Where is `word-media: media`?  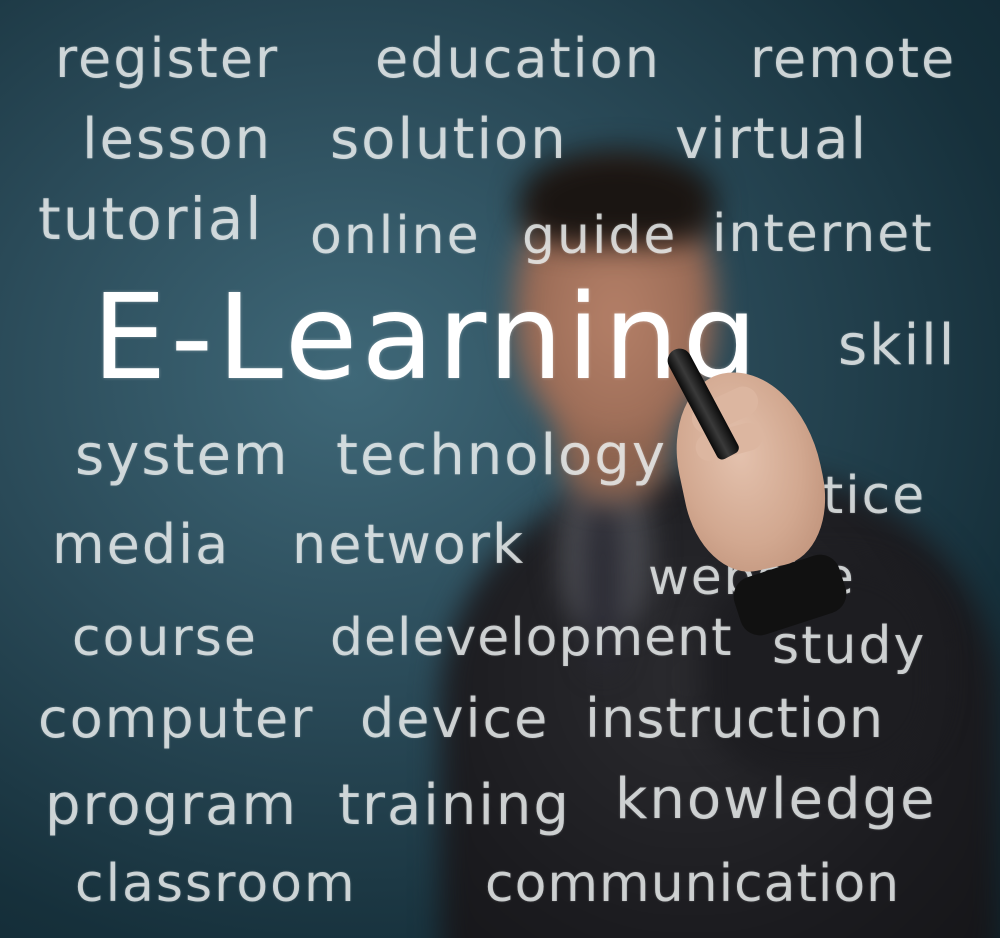
word-media: media is located at coordinates (141, 544).